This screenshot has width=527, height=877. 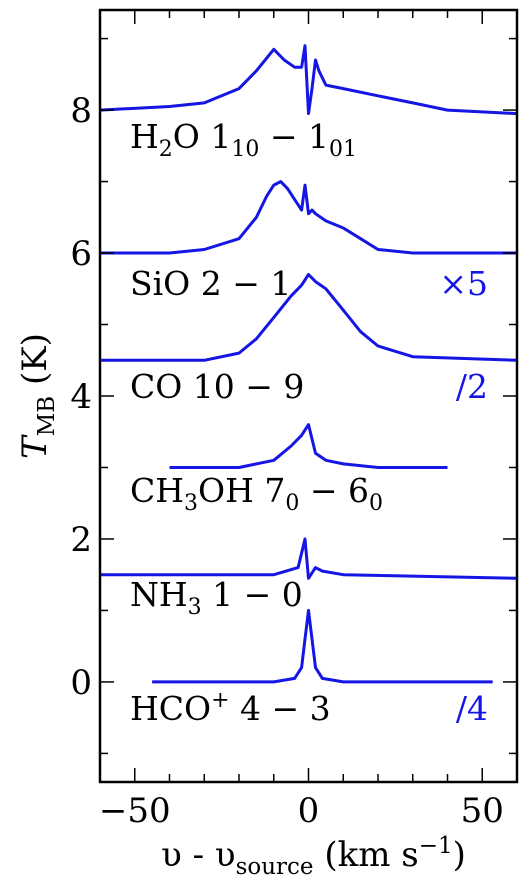 What do you see at coordinates (210, 283) in the screenshot?
I see `series-label-sio: SiO 2 − 1` at bounding box center [210, 283].